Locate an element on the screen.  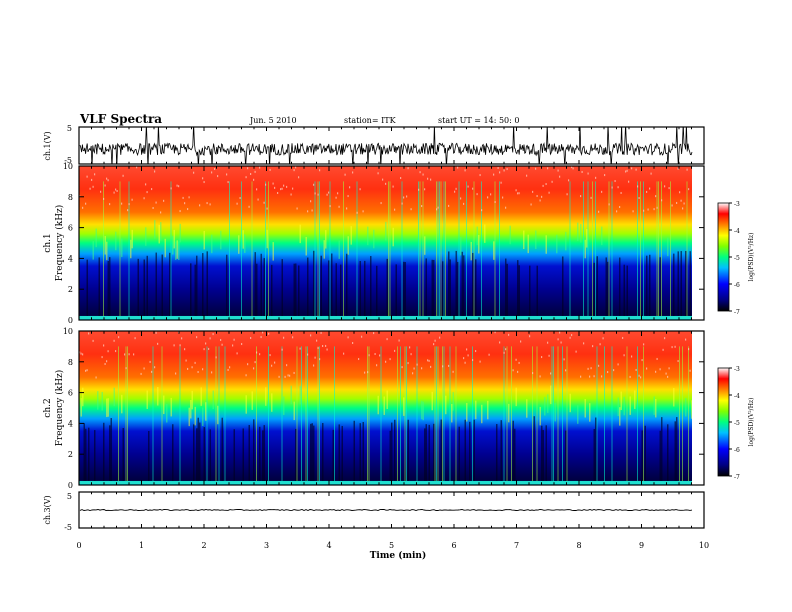
x-tick-label: 9 is located at coordinates (641, 545).